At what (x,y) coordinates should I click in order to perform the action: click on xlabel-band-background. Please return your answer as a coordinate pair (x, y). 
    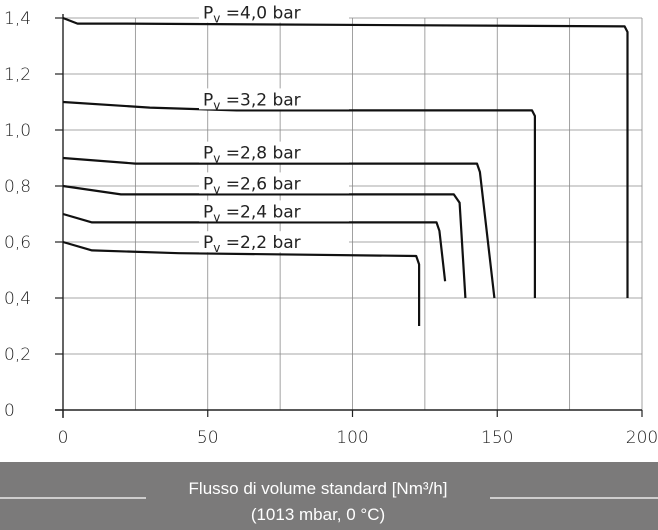
    Looking at the image, I should click on (329, 496).